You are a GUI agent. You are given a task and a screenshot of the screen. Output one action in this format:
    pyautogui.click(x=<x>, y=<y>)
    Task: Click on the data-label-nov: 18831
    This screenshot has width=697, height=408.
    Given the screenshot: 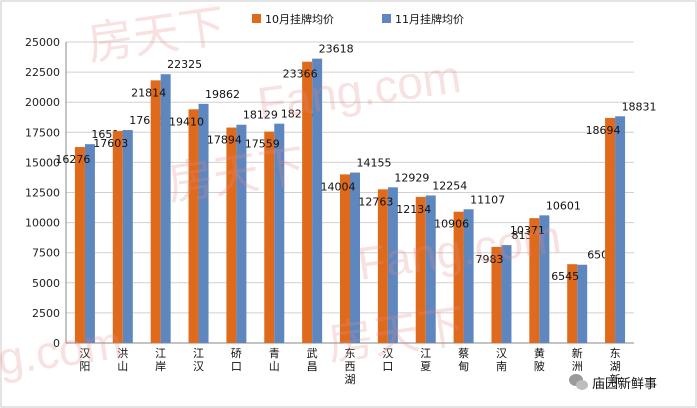 What is the action you would take?
    pyautogui.click(x=639, y=106)
    